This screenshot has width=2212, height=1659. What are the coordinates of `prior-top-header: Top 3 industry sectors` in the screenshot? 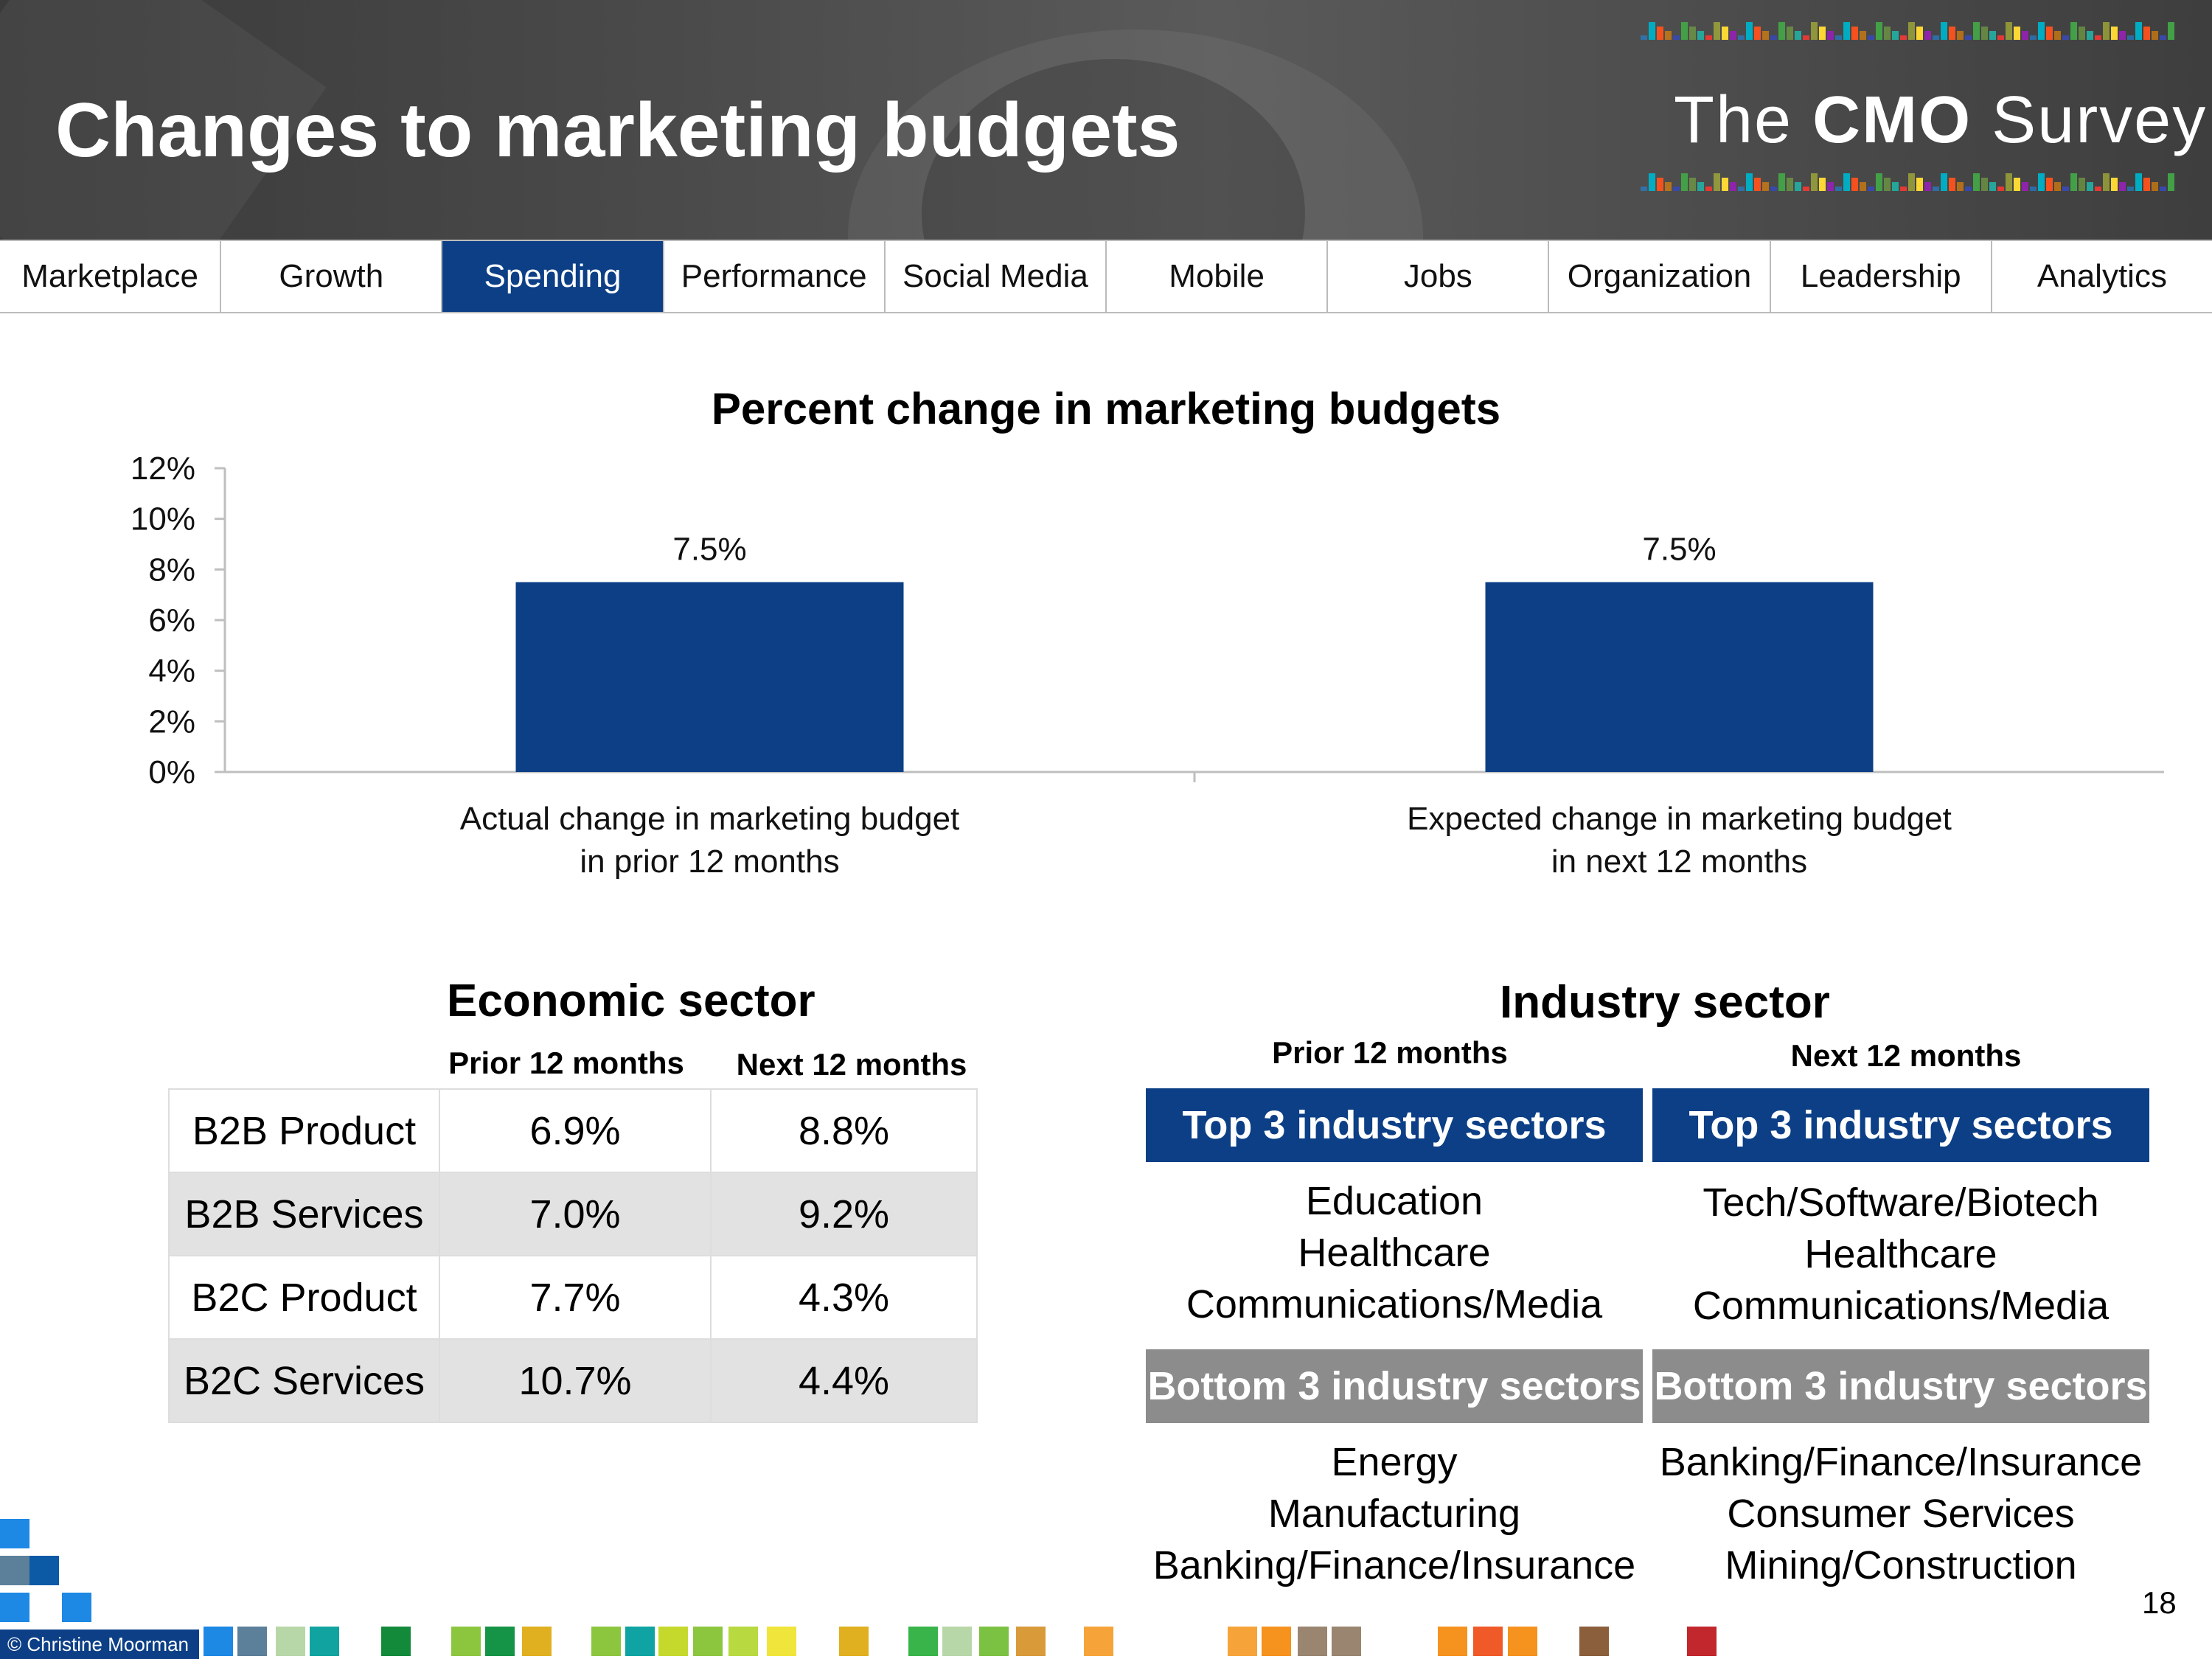 It's located at (1394, 1125).